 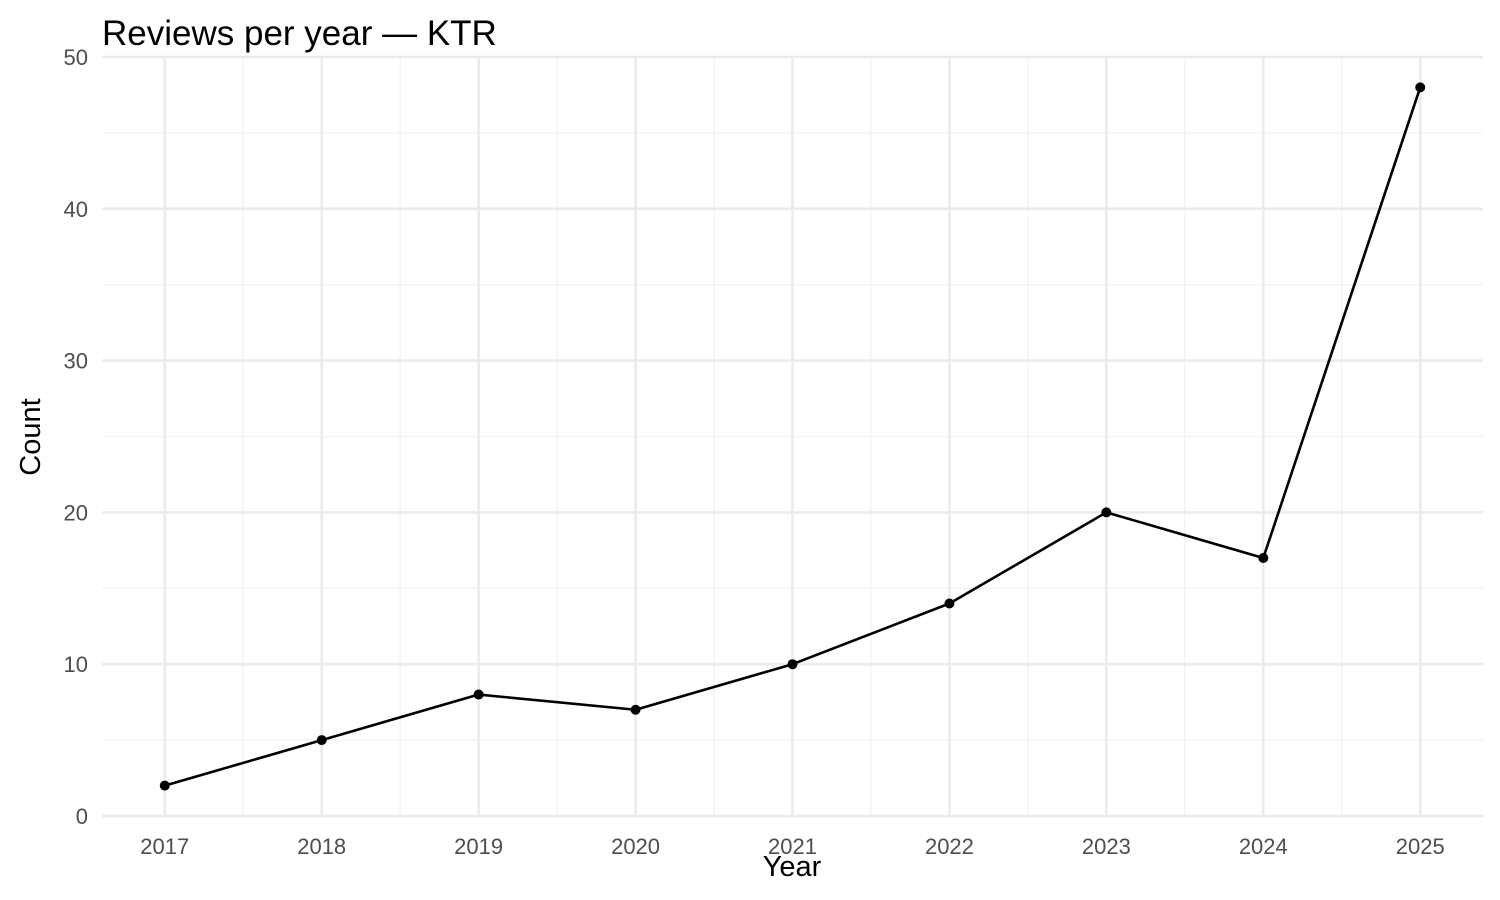 I want to click on x-tick-label: 2017, so click(x=164, y=846).